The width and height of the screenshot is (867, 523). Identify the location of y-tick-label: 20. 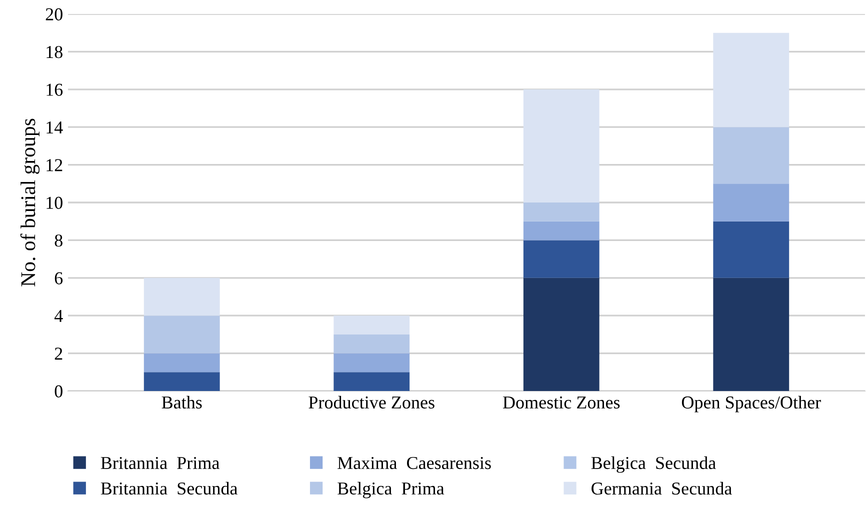
(54, 14).